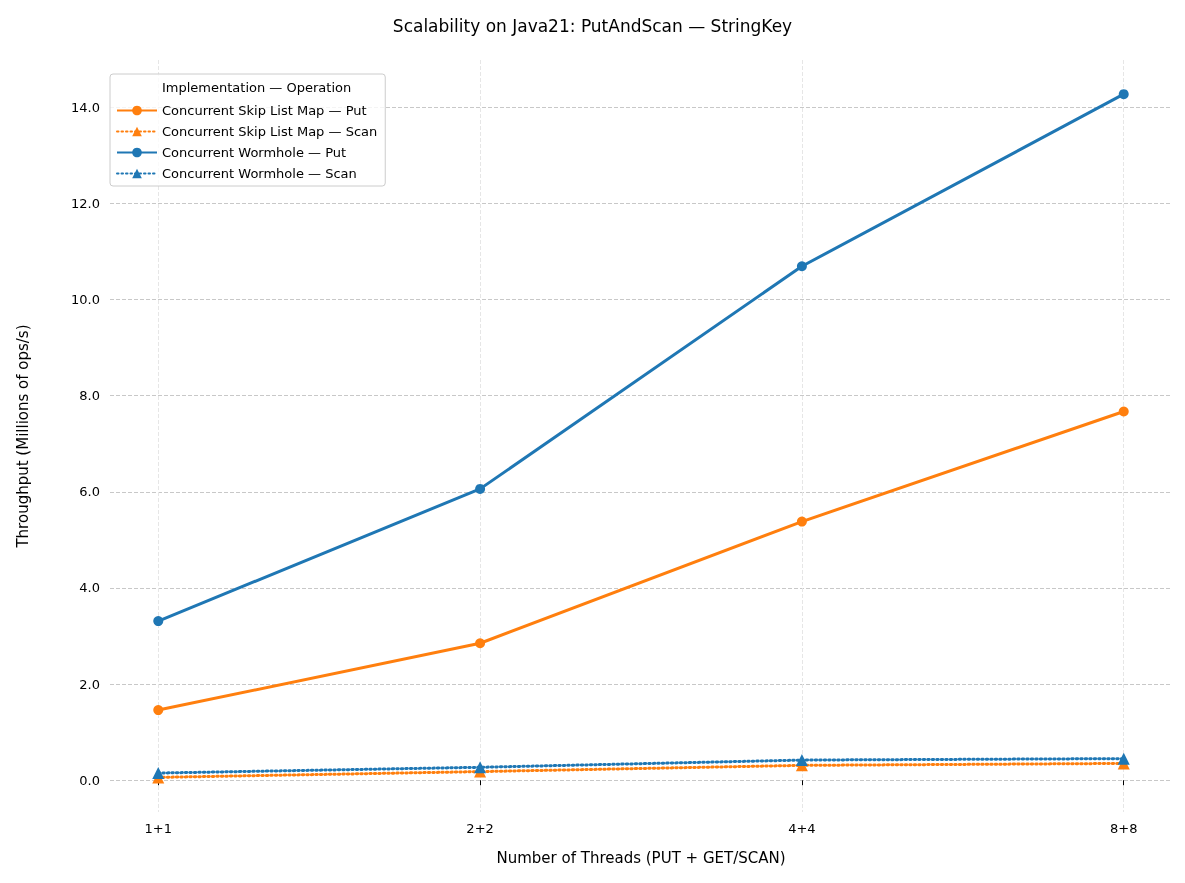 The height and width of the screenshot is (883, 1185). Describe the element at coordinates (89, 492) in the screenshot. I see `y-tick-label: 6.0` at that location.